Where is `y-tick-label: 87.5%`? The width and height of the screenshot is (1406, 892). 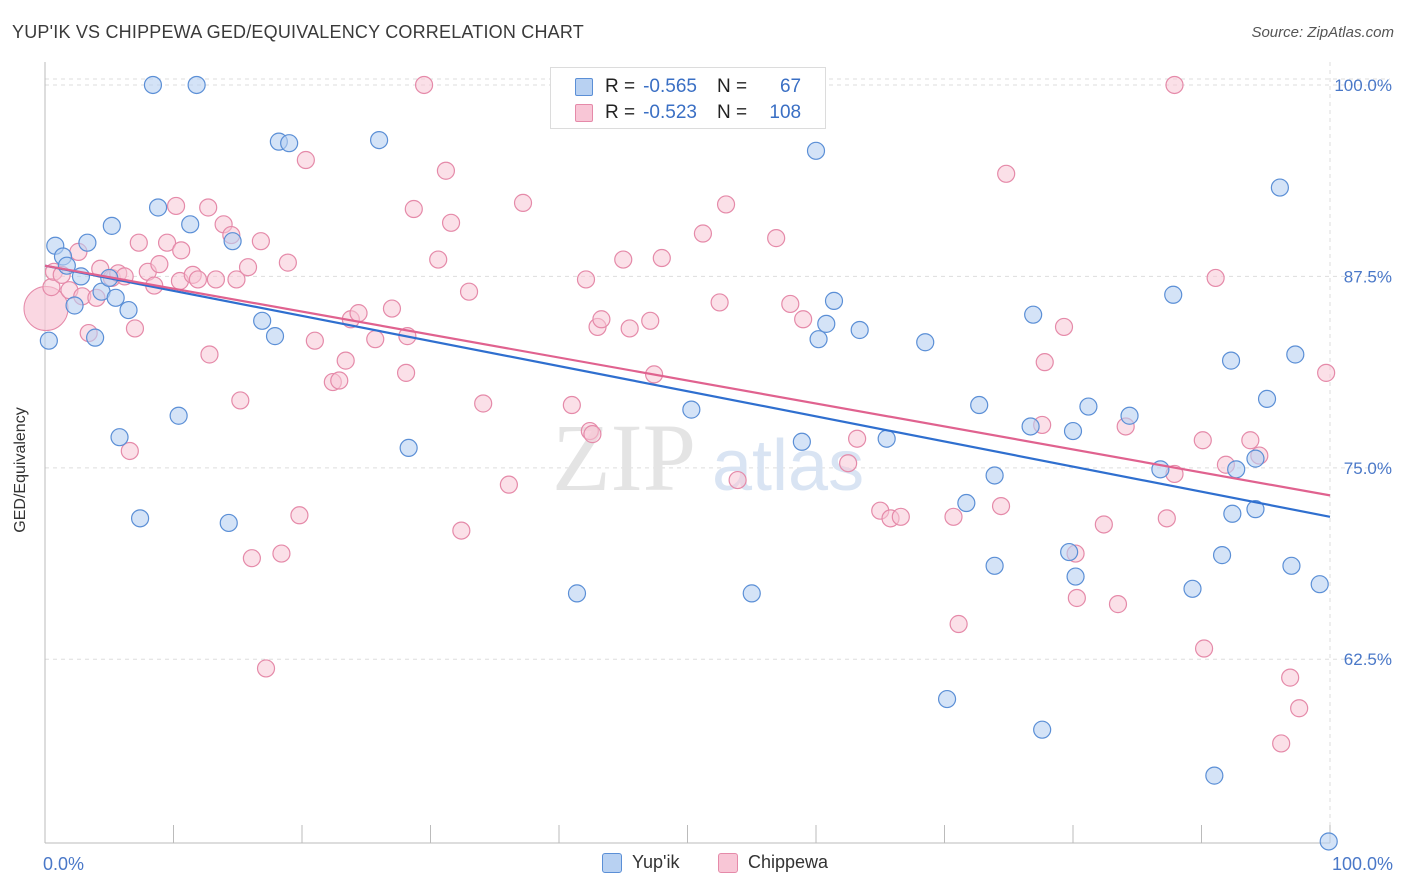
y-tick-label: 87.5% is located at coordinates (1368, 276).